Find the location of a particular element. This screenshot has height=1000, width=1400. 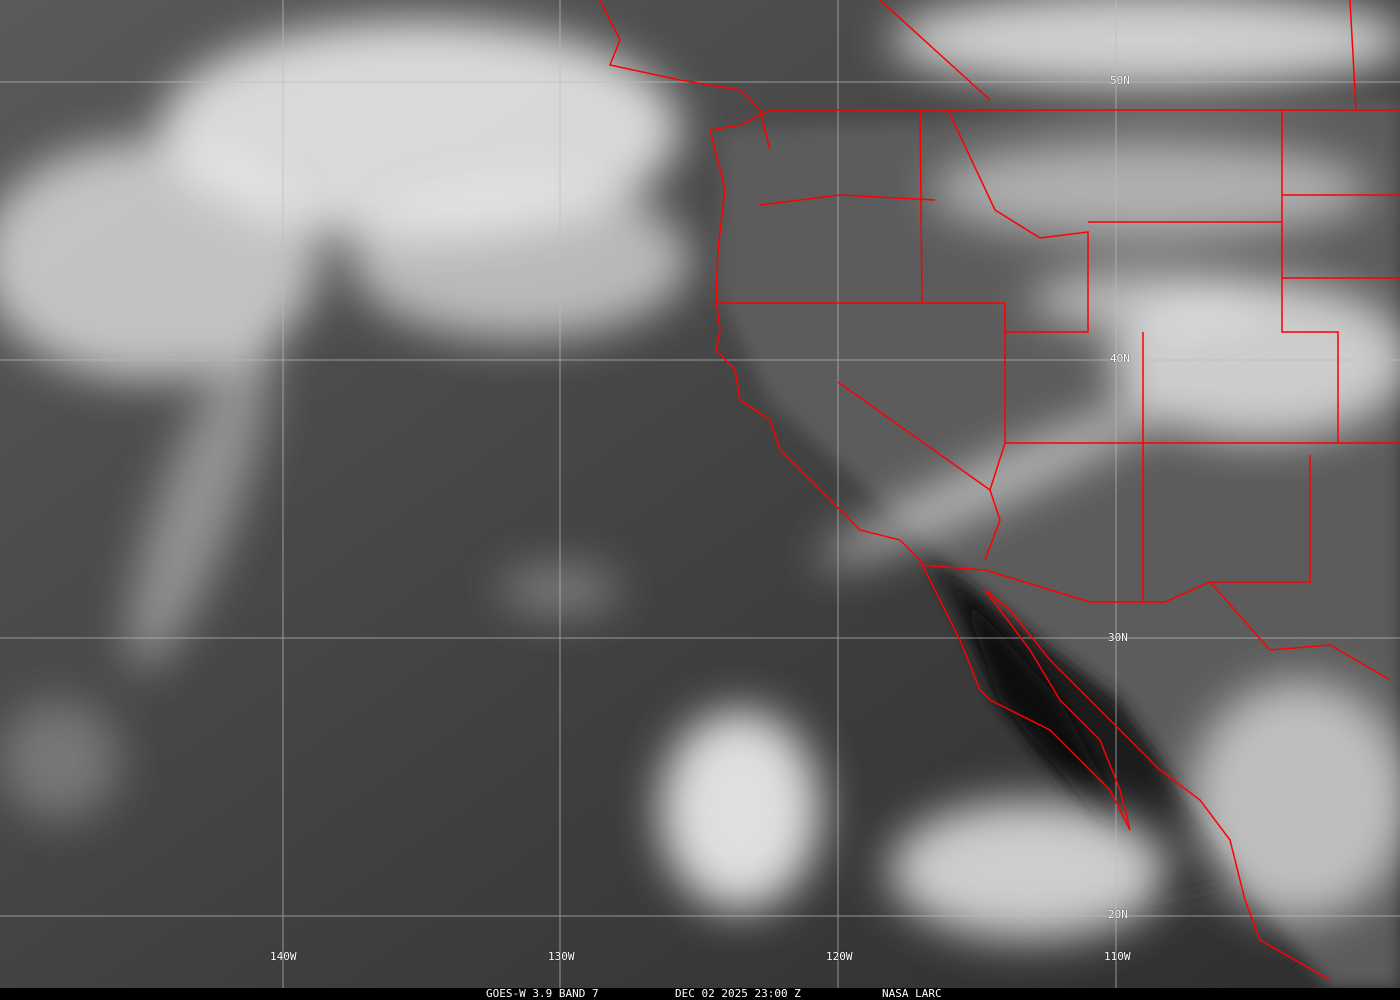

lon-label-130w: 130W is located at coordinates (561, 956).